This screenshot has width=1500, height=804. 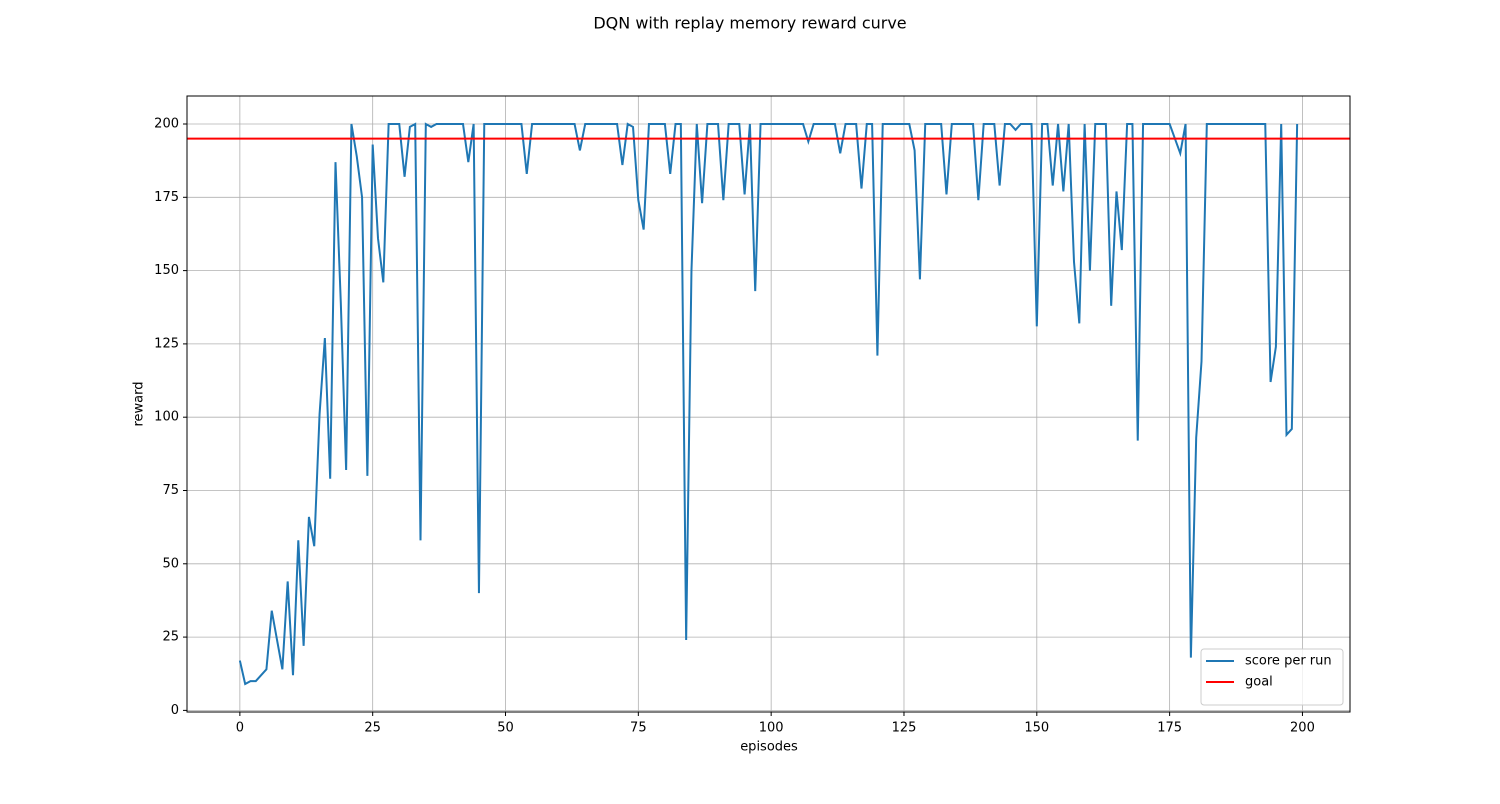 What do you see at coordinates (1288, 661) in the screenshot?
I see `legend-label: score per run` at bounding box center [1288, 661].